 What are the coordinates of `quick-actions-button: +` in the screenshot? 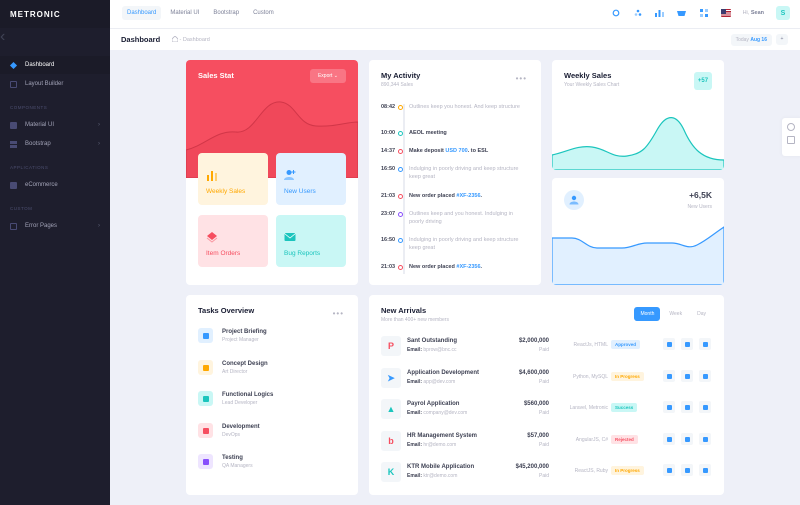 It's located at (782, 39).